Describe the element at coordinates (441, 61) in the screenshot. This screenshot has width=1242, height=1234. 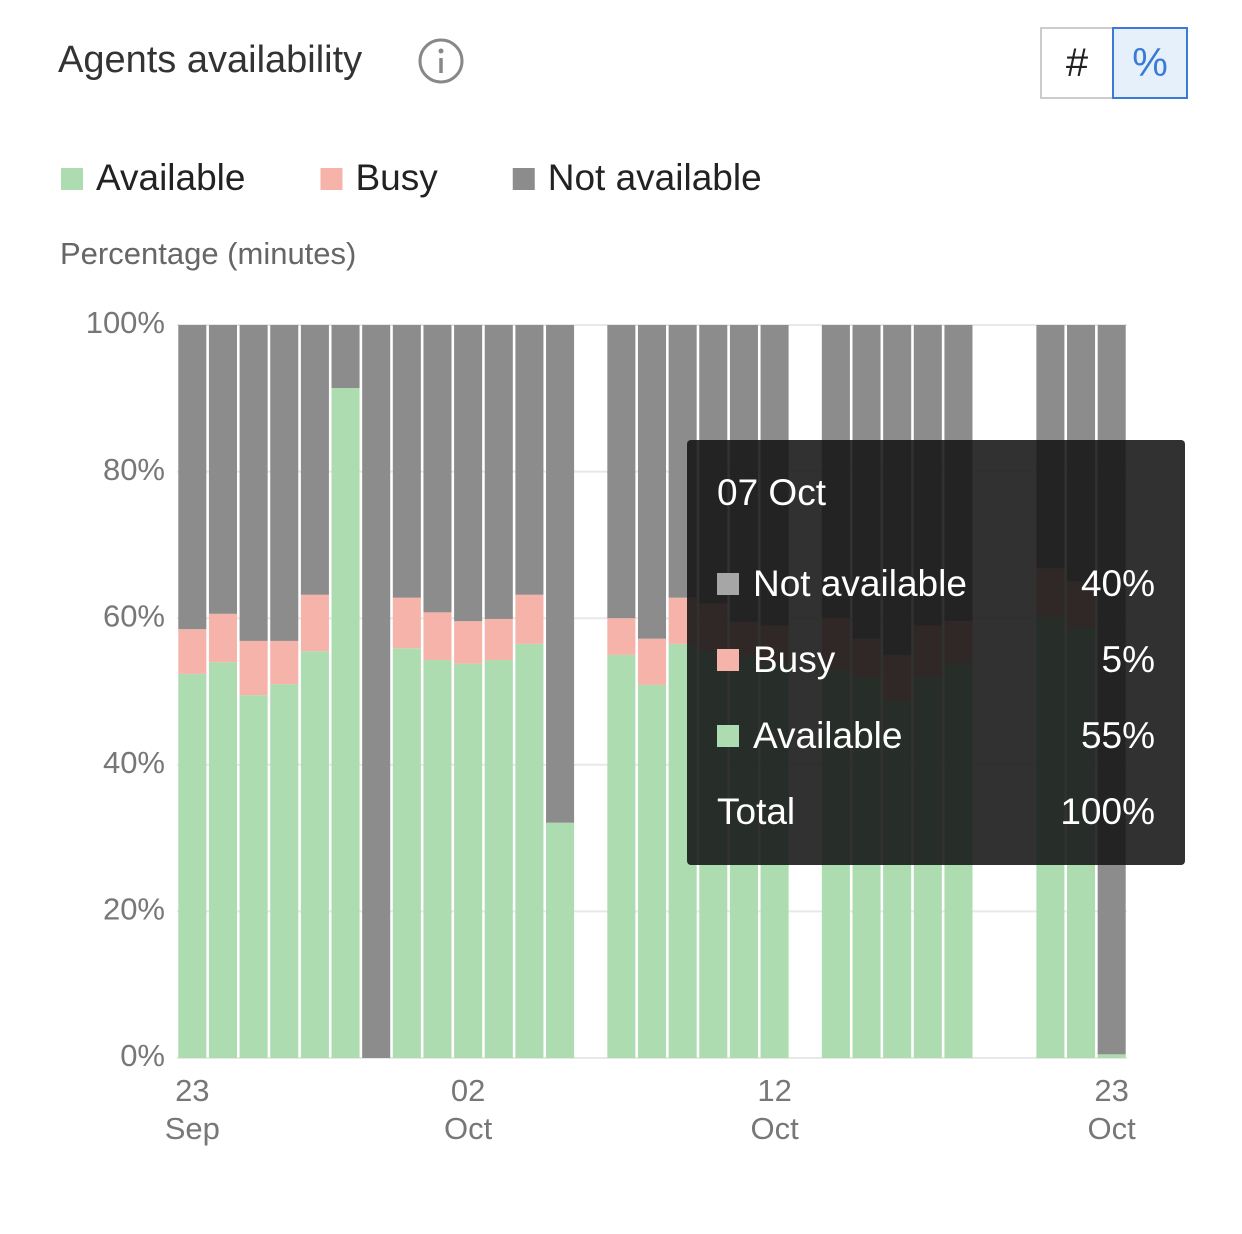
I see `info-icon` at that location.